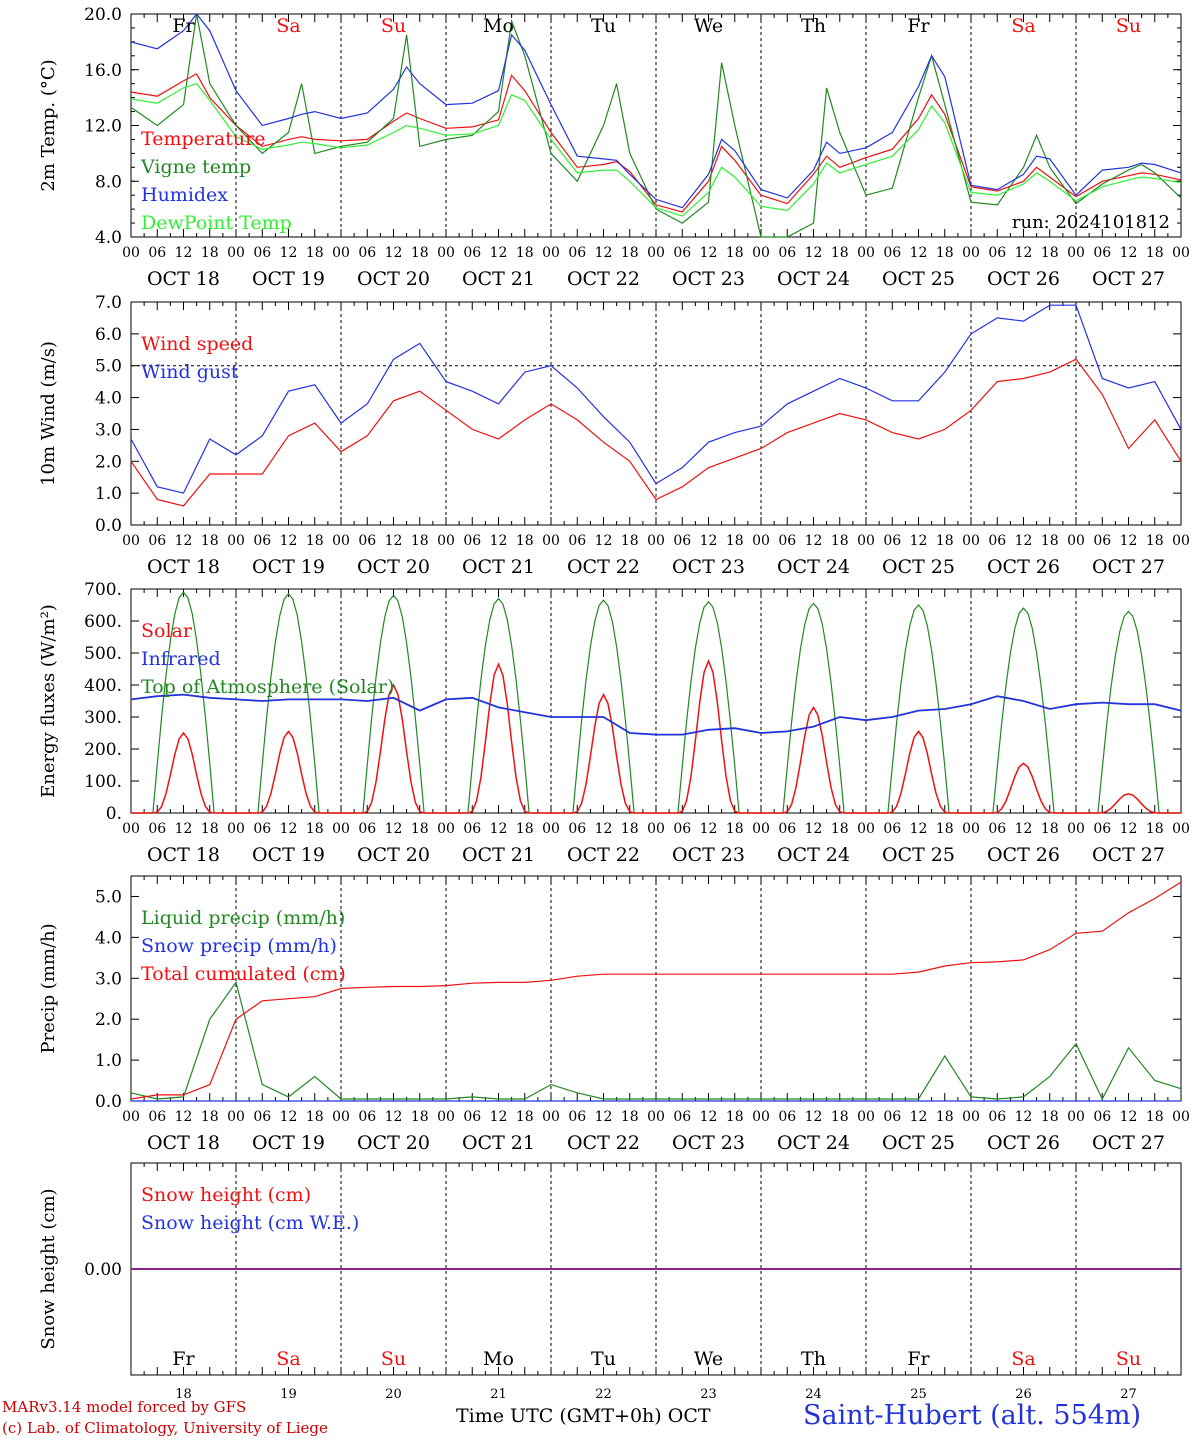 Image resolution: width=1194 pixels, height=1440 pixels. Describe the element at coordinates (972, 1415) in the screenshot. I see `station-name: Saint-Hubert (alt. 554m)` at that location.